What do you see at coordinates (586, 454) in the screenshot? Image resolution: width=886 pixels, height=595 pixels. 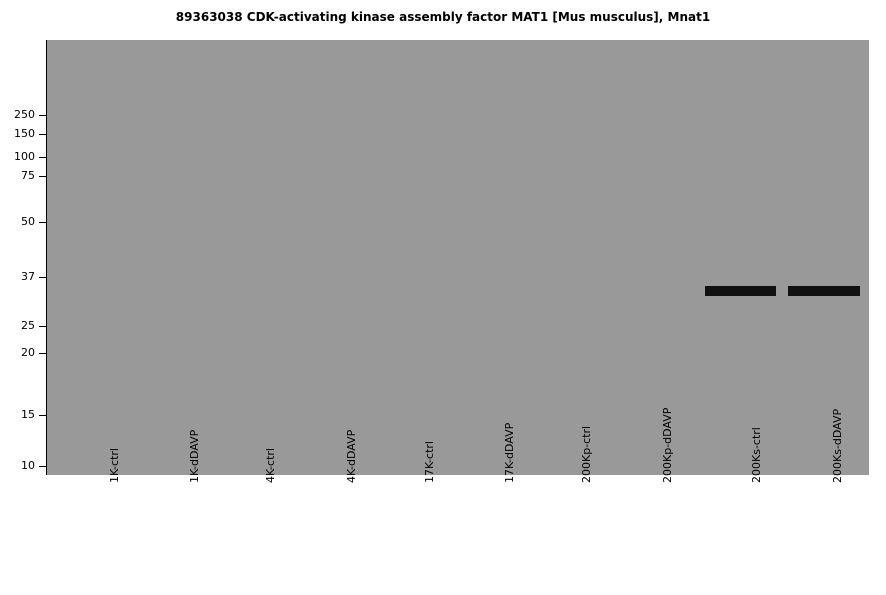 I see `x-axis-lane-label: 200Kp-ctrl` at bounding box center [586, 454].